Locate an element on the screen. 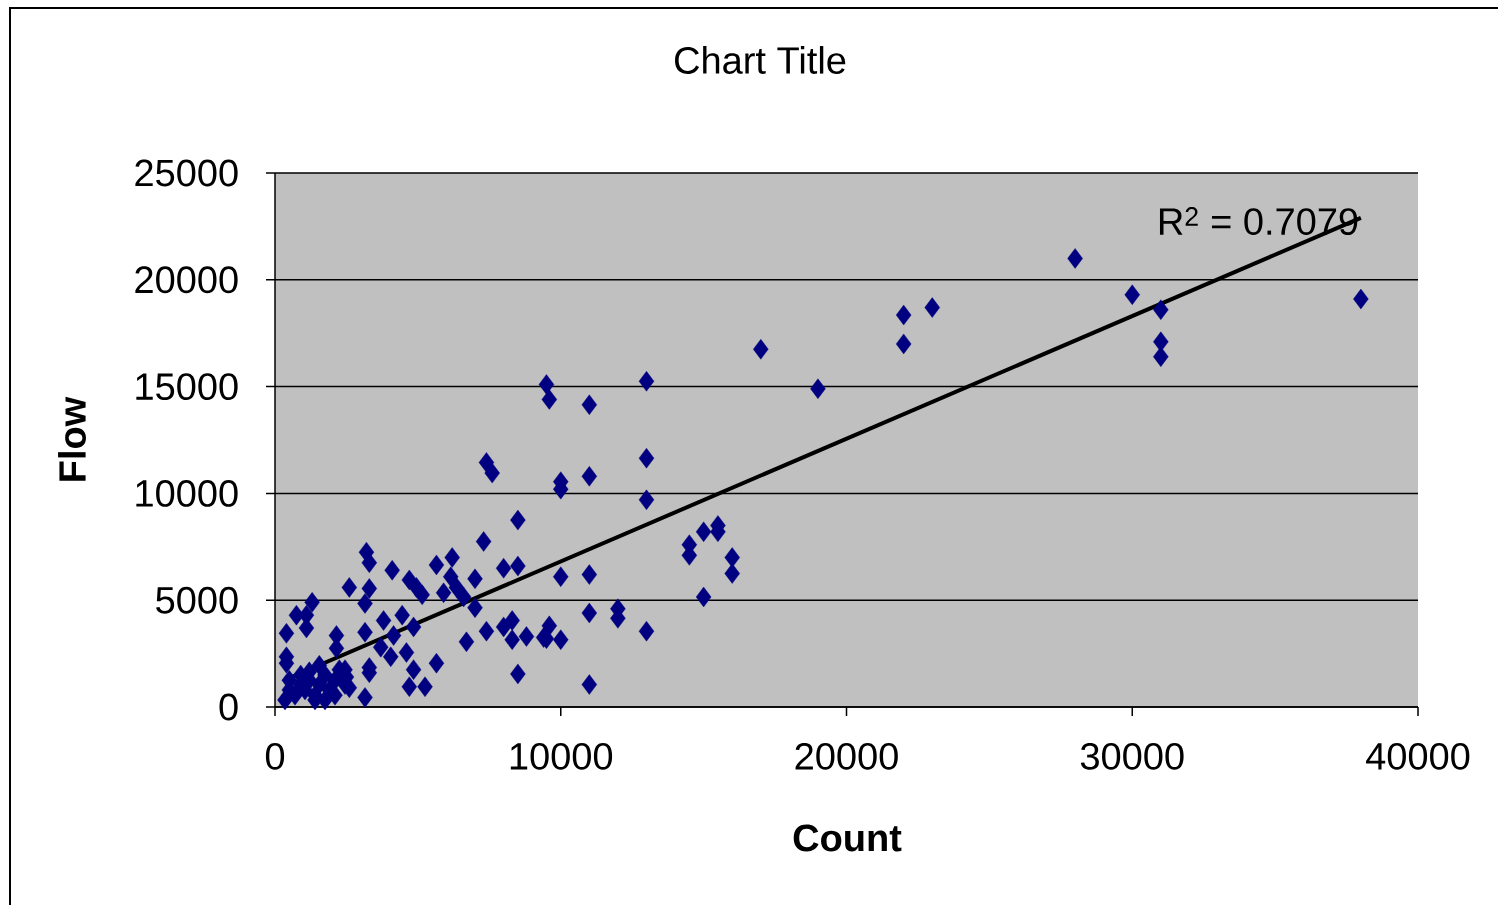  x-axis-title: Count is located at coordinates (847, 838).